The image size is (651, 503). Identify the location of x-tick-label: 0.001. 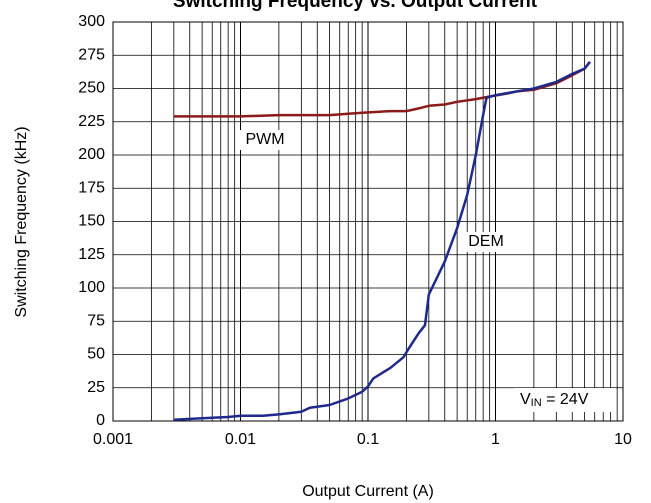
(113, 439).